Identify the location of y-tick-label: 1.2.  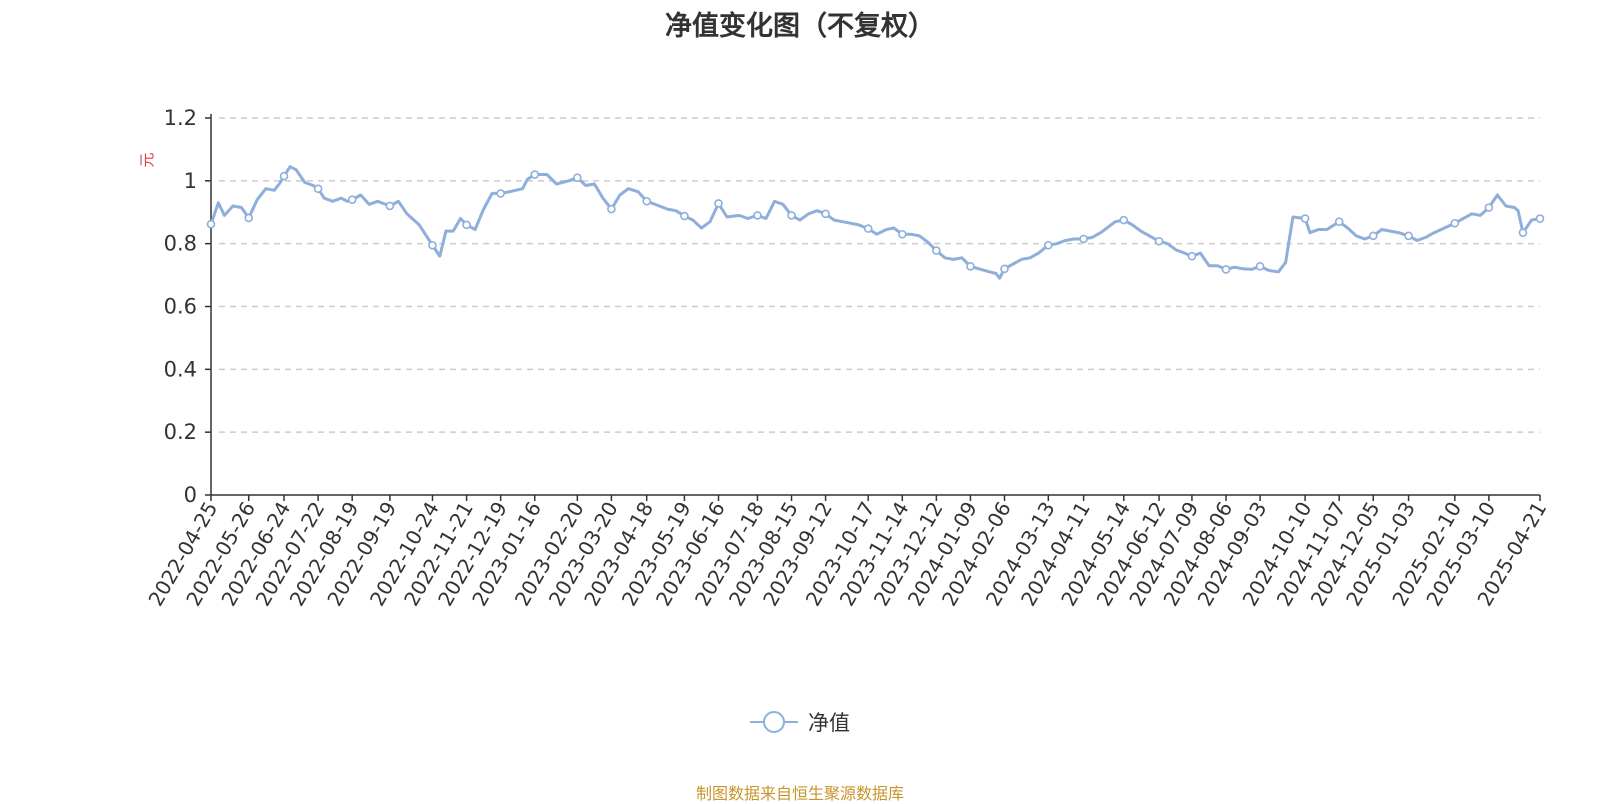
(180, 118).